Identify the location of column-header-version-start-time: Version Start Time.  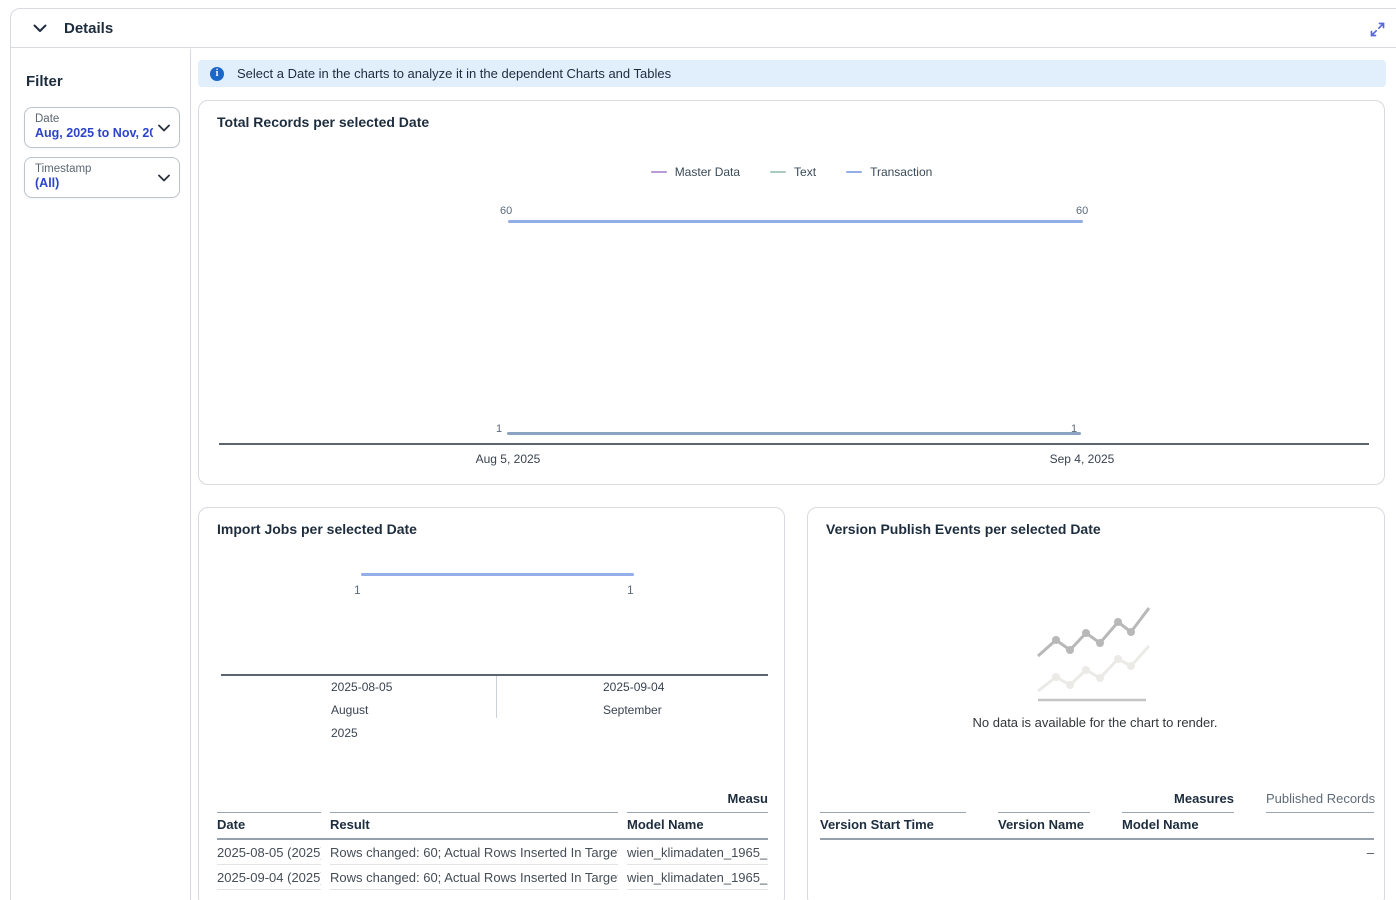
(893, 825).